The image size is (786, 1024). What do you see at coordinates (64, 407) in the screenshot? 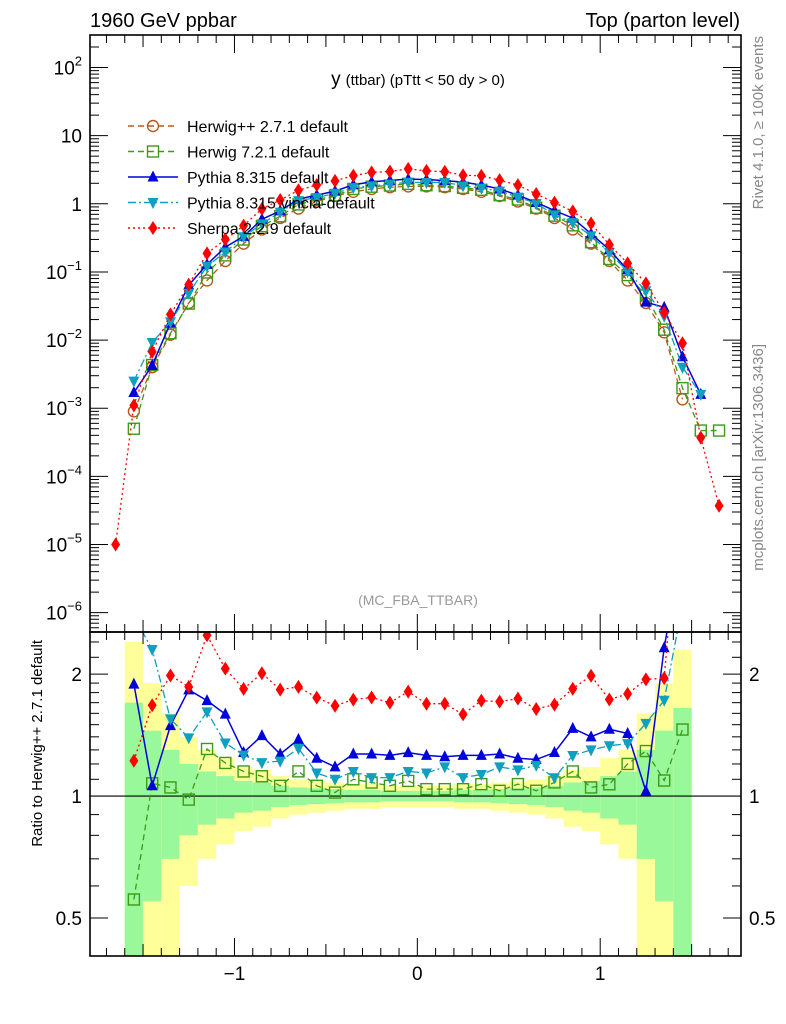
I see `y-tick-label: 10⁻³` at bounding box center [64, 407].